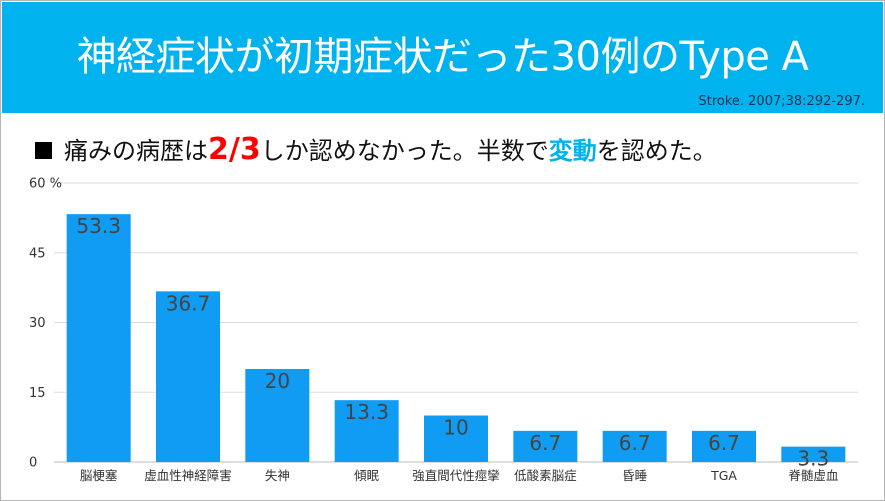  What do you see at coordinates (99, 475) in the screenshot?
I see `x-category-label: 脳梗塞` at bounding box center [99, 475].